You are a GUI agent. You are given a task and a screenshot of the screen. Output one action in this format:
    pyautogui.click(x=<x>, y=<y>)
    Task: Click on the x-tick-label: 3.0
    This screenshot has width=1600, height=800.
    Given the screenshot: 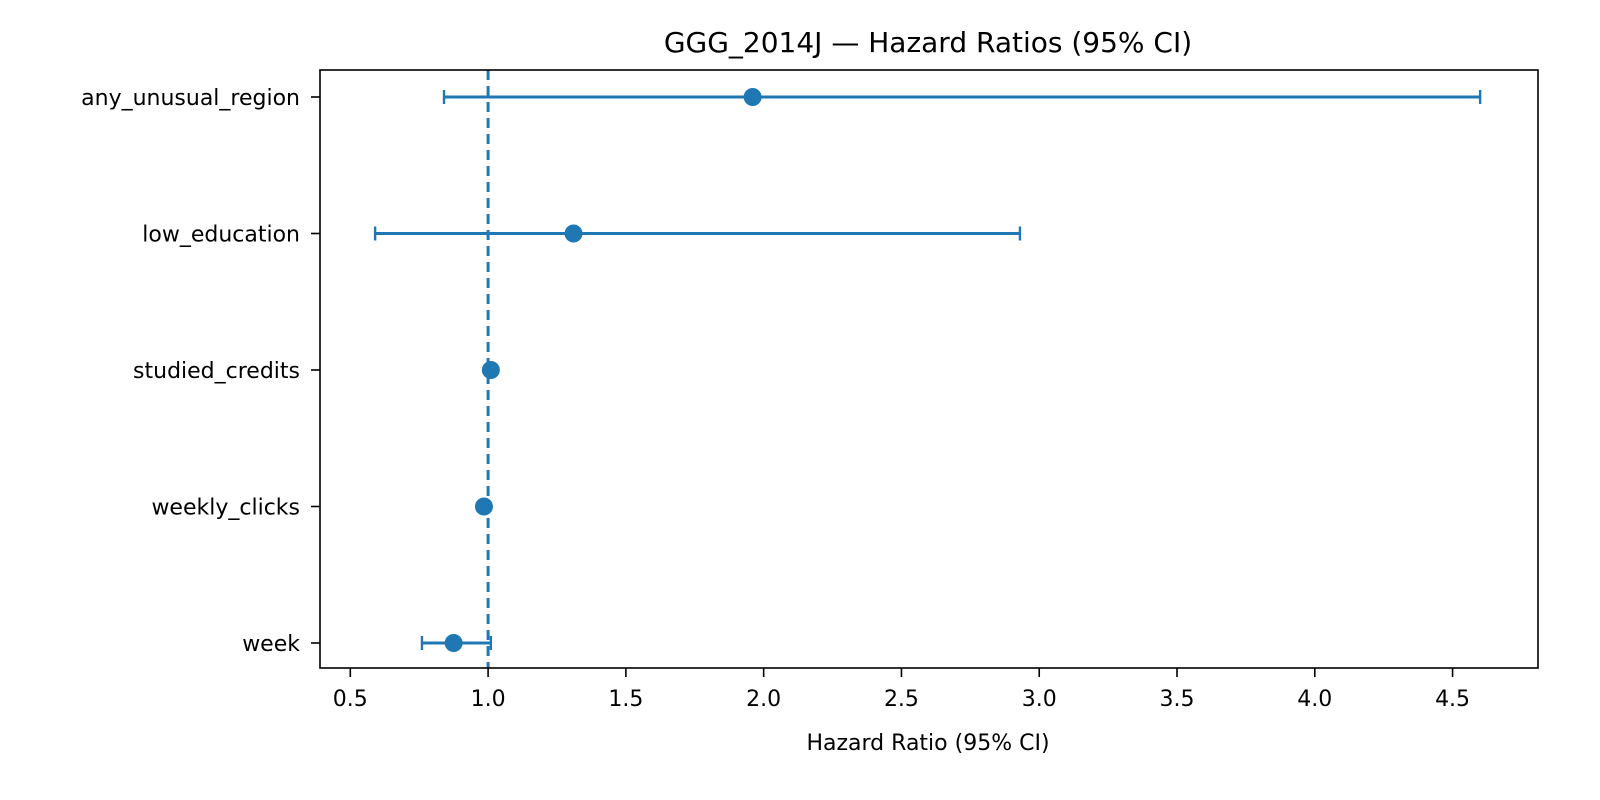 What is the action you would take?
    pyautogui.click(x=1039, y=699)
    